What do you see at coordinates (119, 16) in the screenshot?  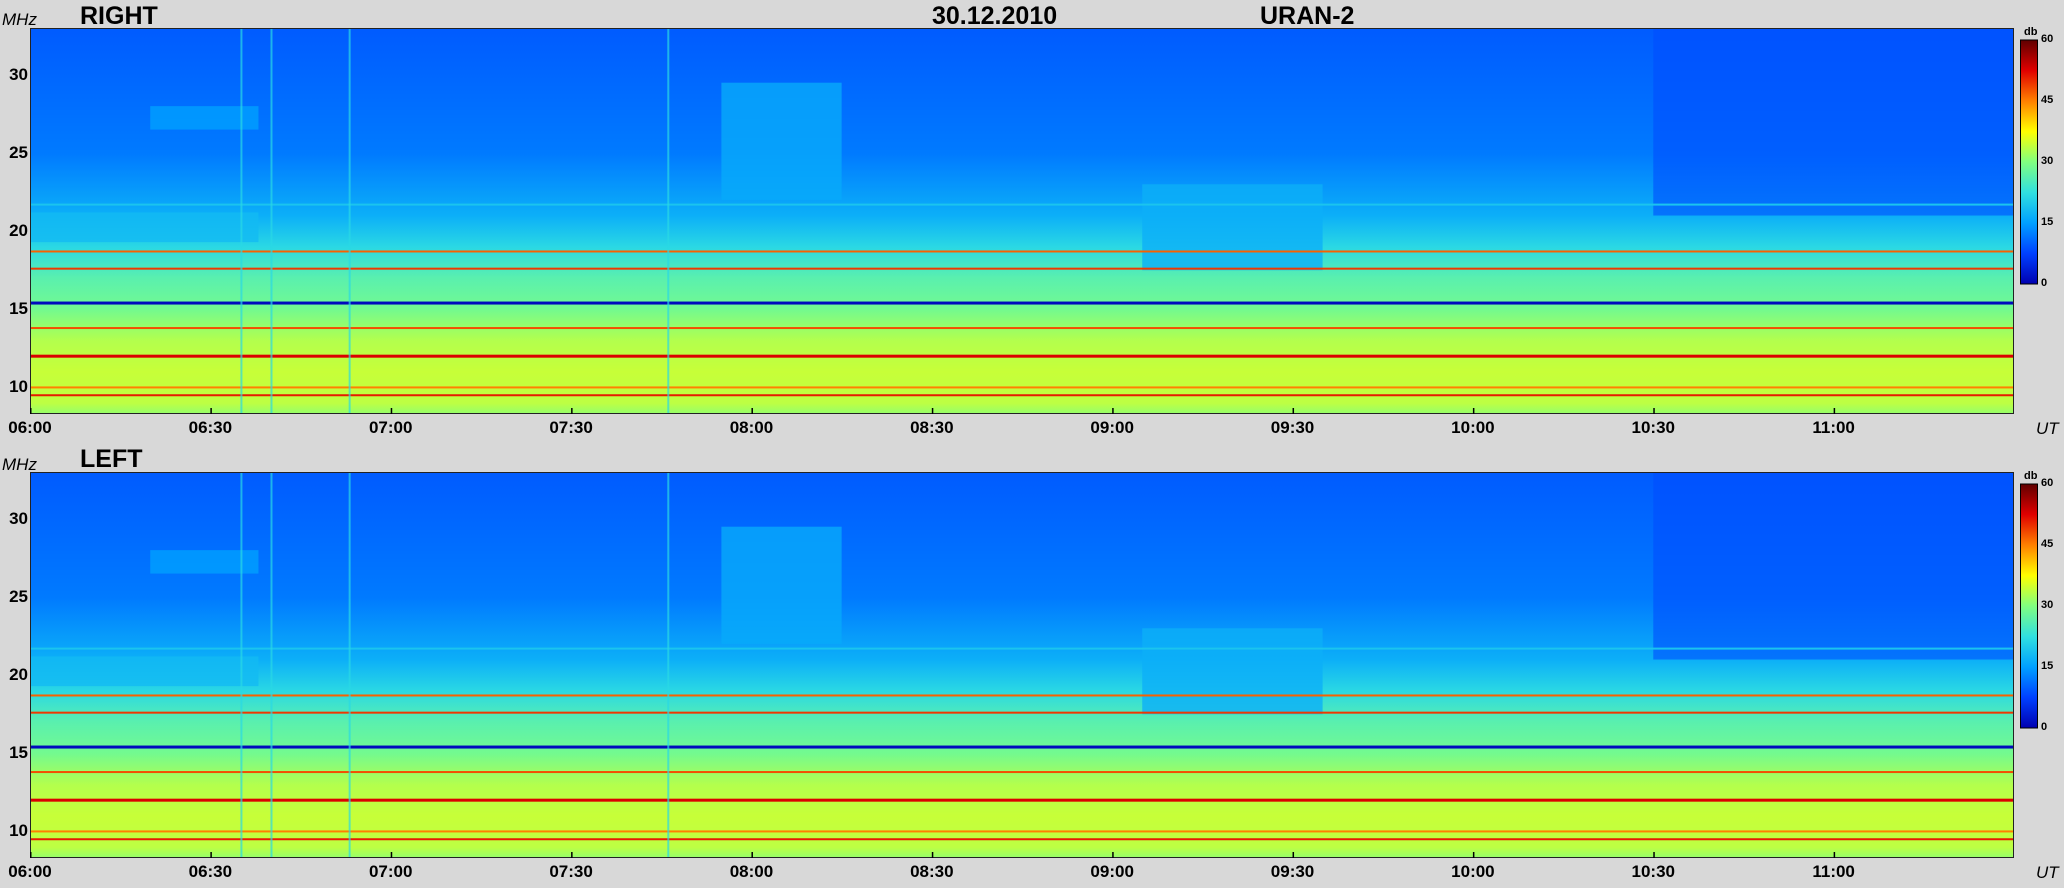 I see `panel-title-right: RIGHT` at bounding box center [119, 16].